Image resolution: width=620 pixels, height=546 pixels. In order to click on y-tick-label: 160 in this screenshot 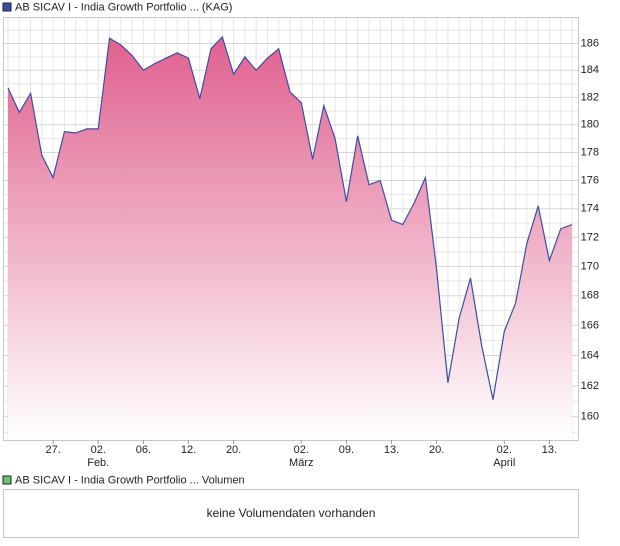, I will do `click(590, 417)`.